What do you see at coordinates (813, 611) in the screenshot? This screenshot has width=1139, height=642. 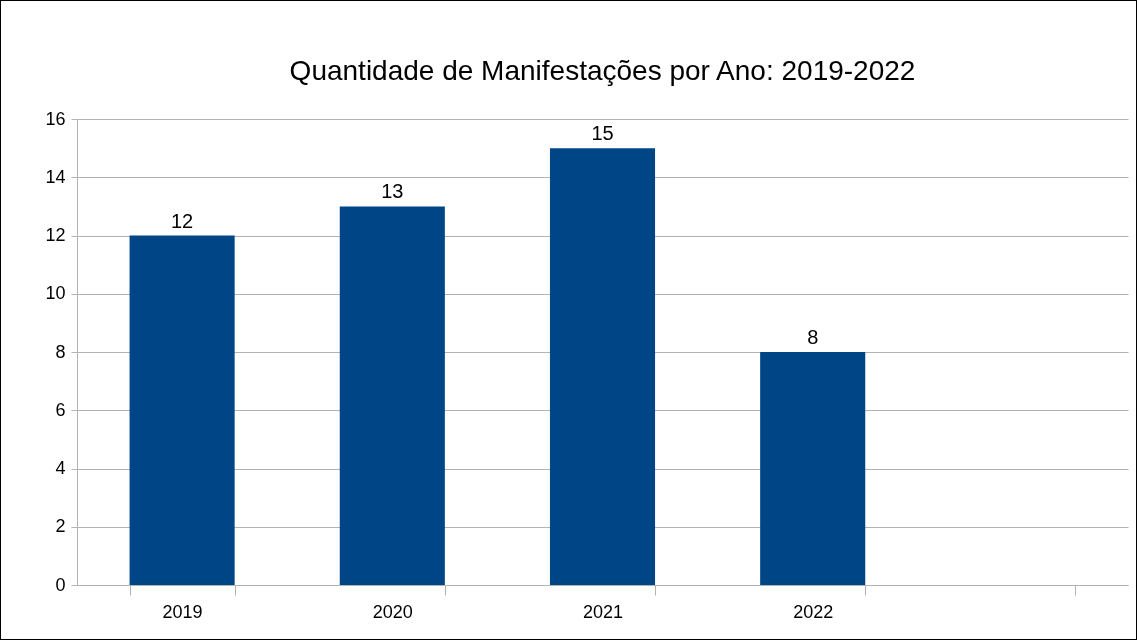 I see `x-tick-label: 2022` at bounding box center [813, 611].